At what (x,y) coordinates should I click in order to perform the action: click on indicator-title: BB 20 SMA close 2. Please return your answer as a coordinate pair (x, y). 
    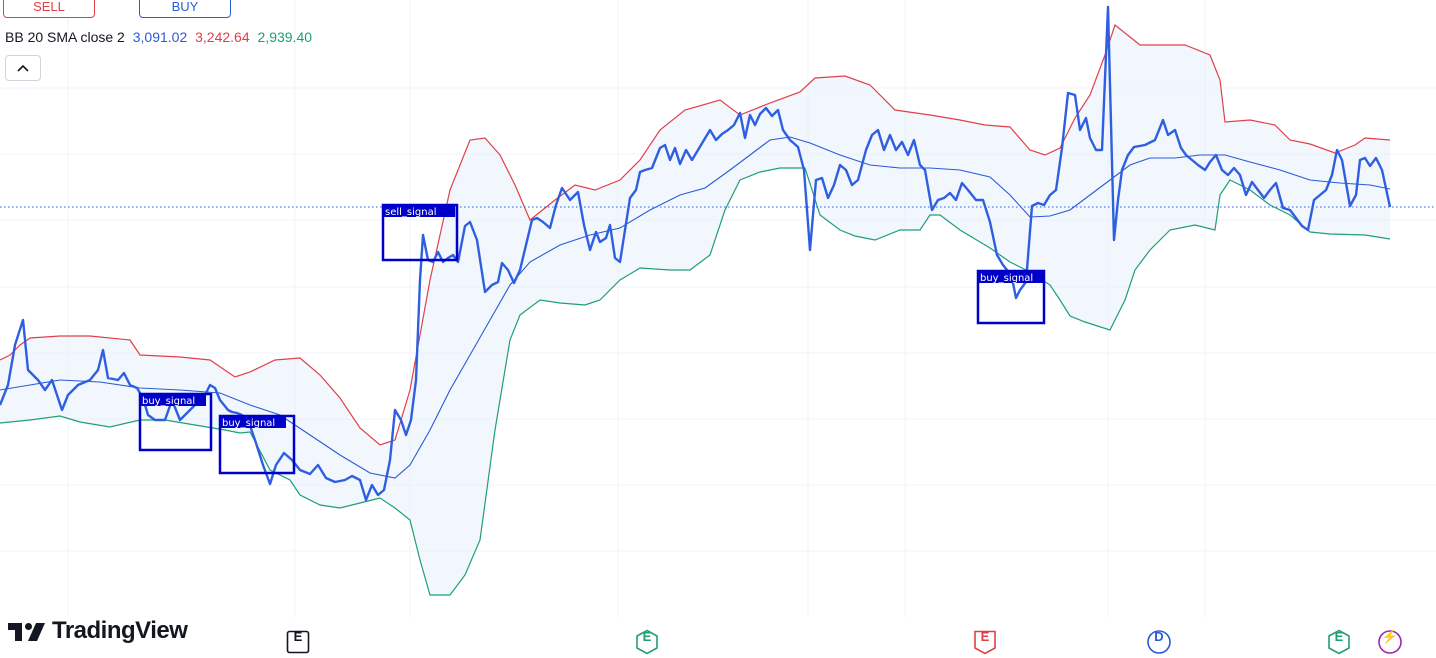
    Looking at the image, I should click on (65, 37).